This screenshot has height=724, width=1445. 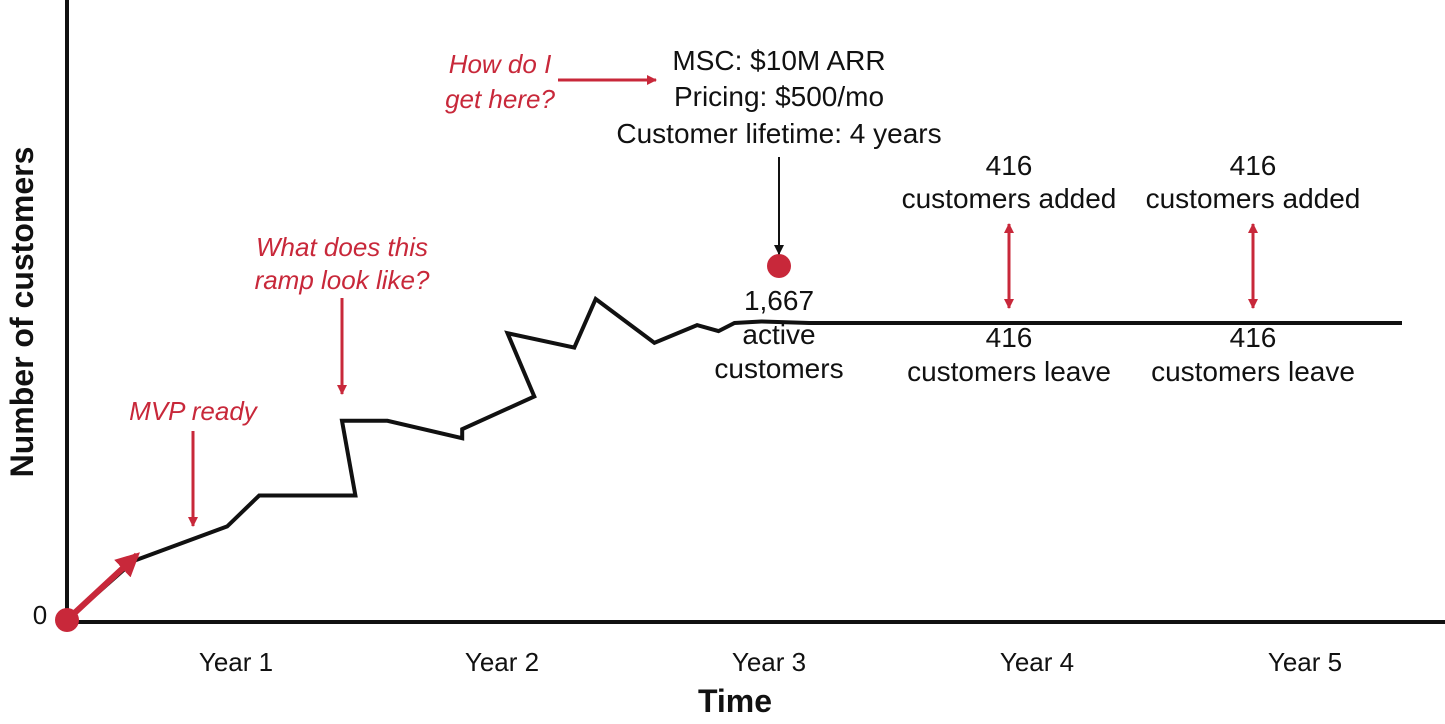 I want to click on year3-target-point, so click(x=779, y=266).